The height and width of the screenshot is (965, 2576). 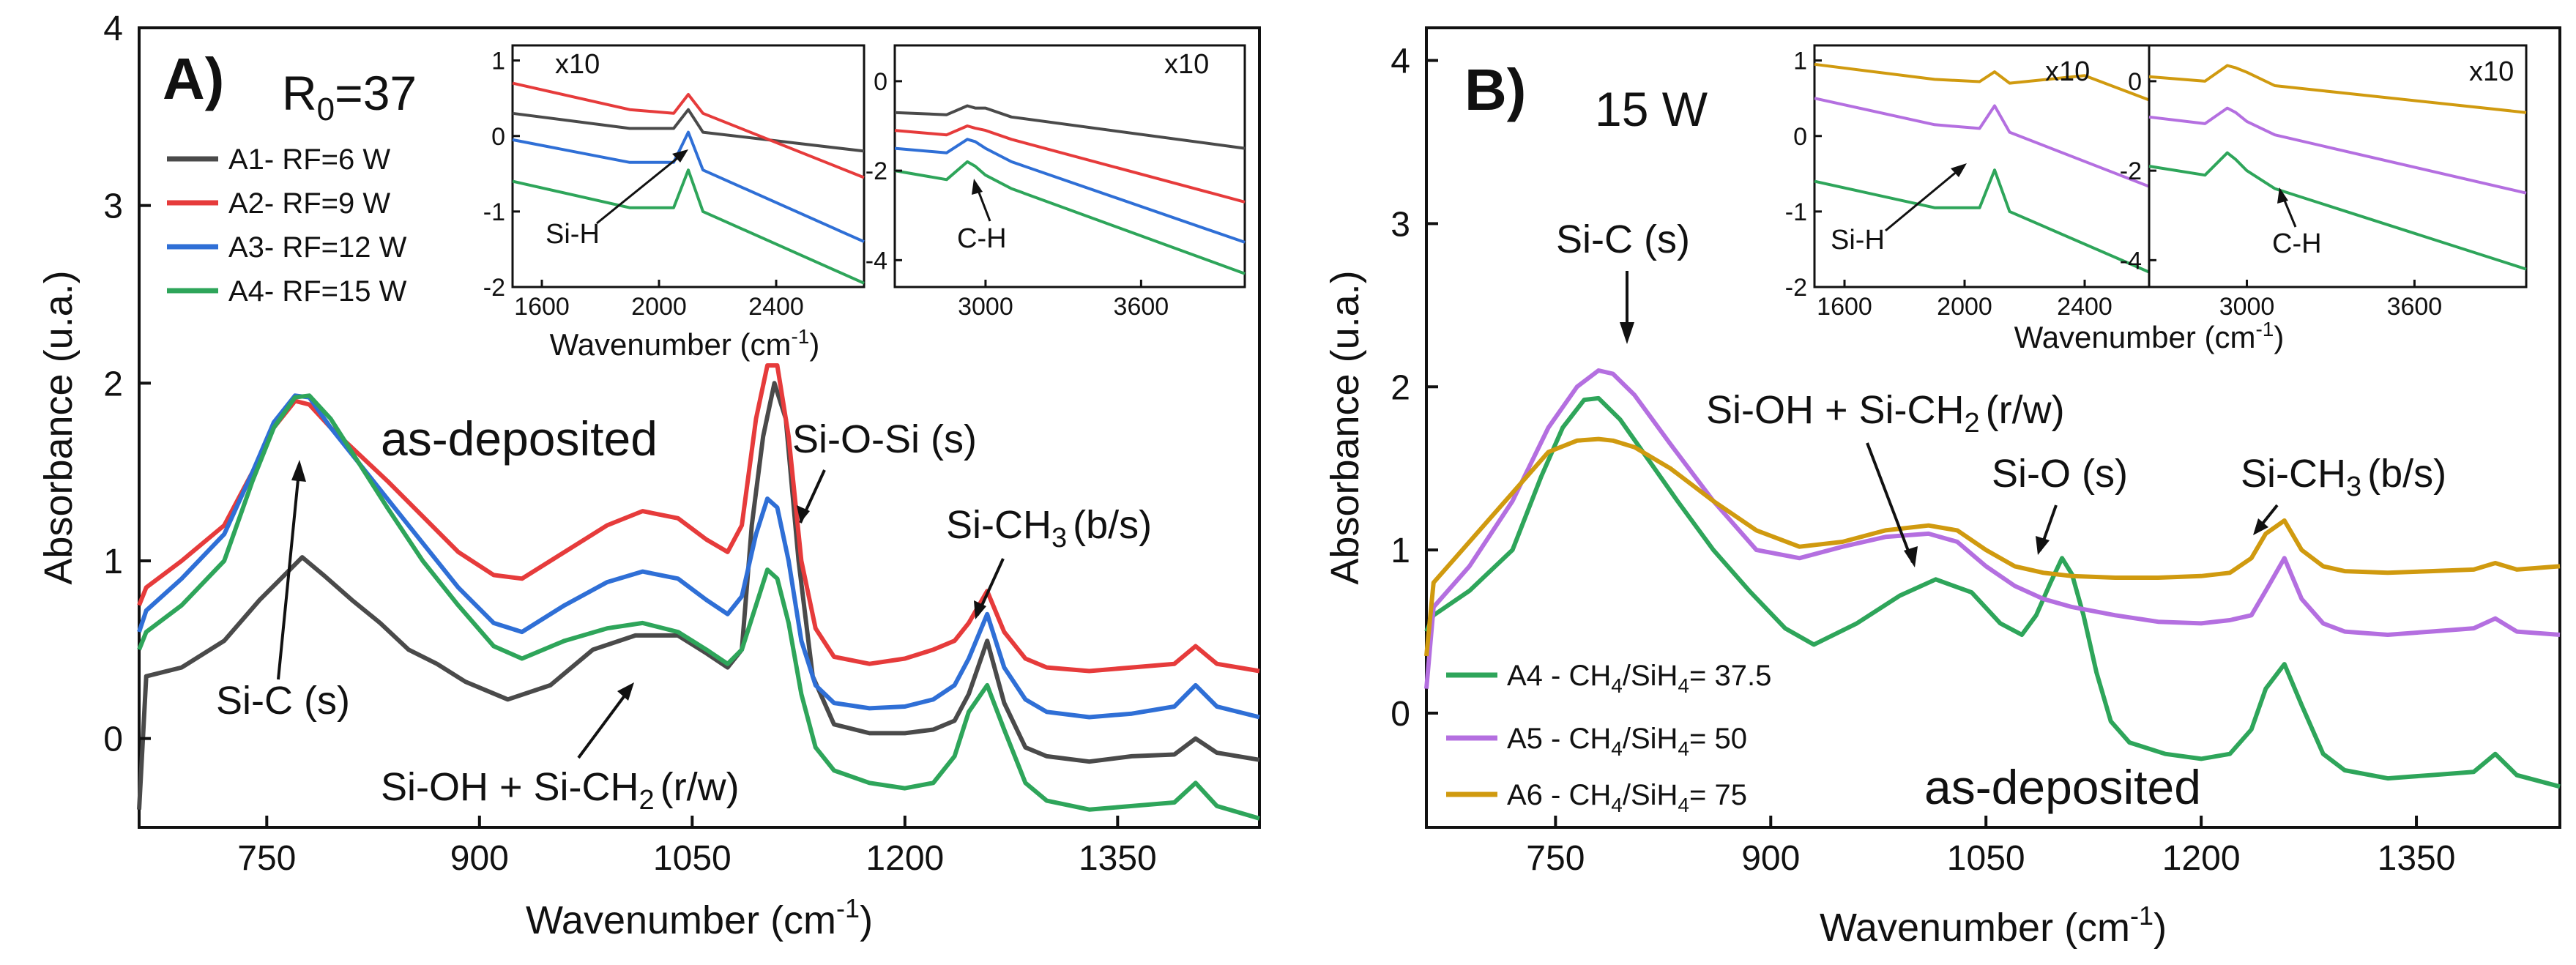 I want to click on panel-b-inset1-ytick-label: 1, so click(x=1800, y=61).